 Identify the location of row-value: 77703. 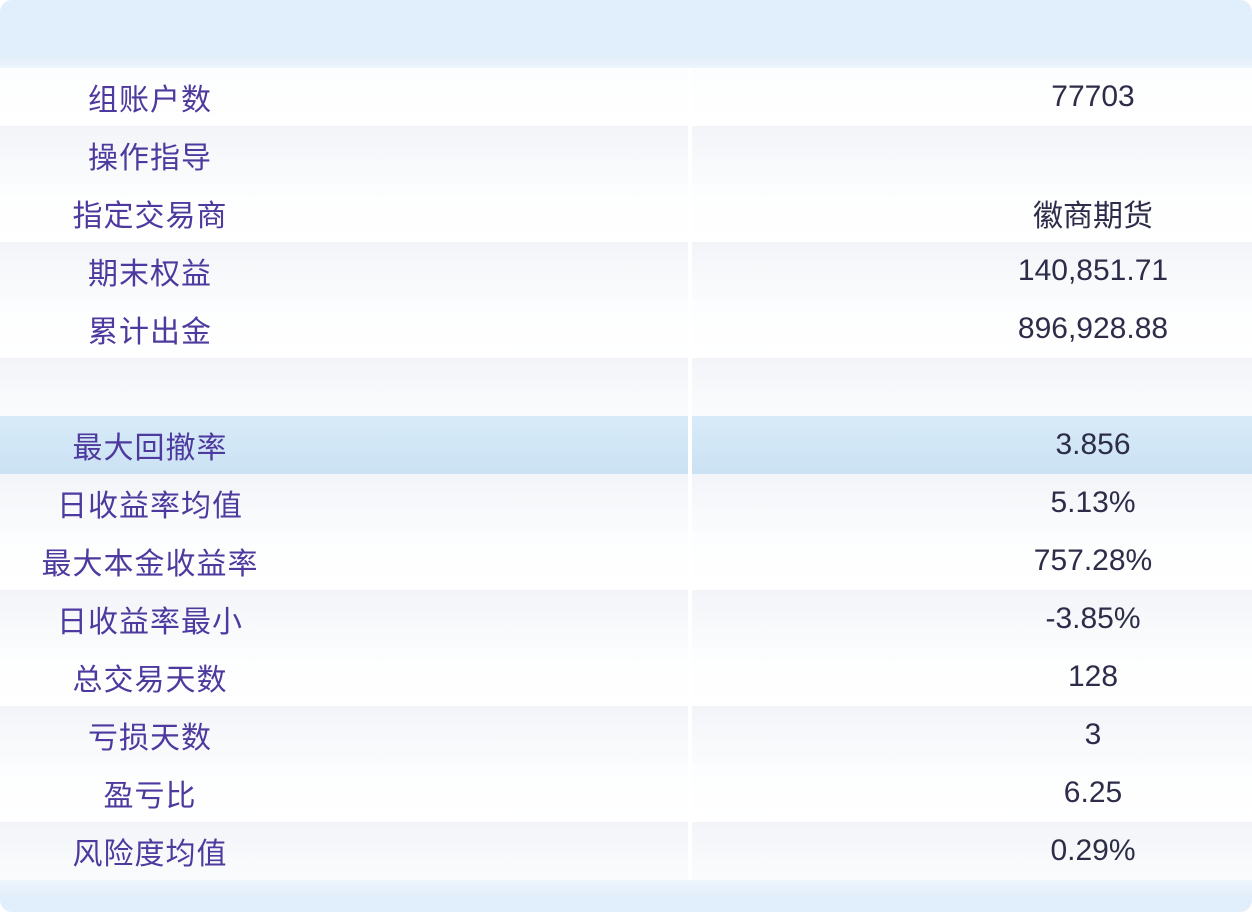
(1093, 96).